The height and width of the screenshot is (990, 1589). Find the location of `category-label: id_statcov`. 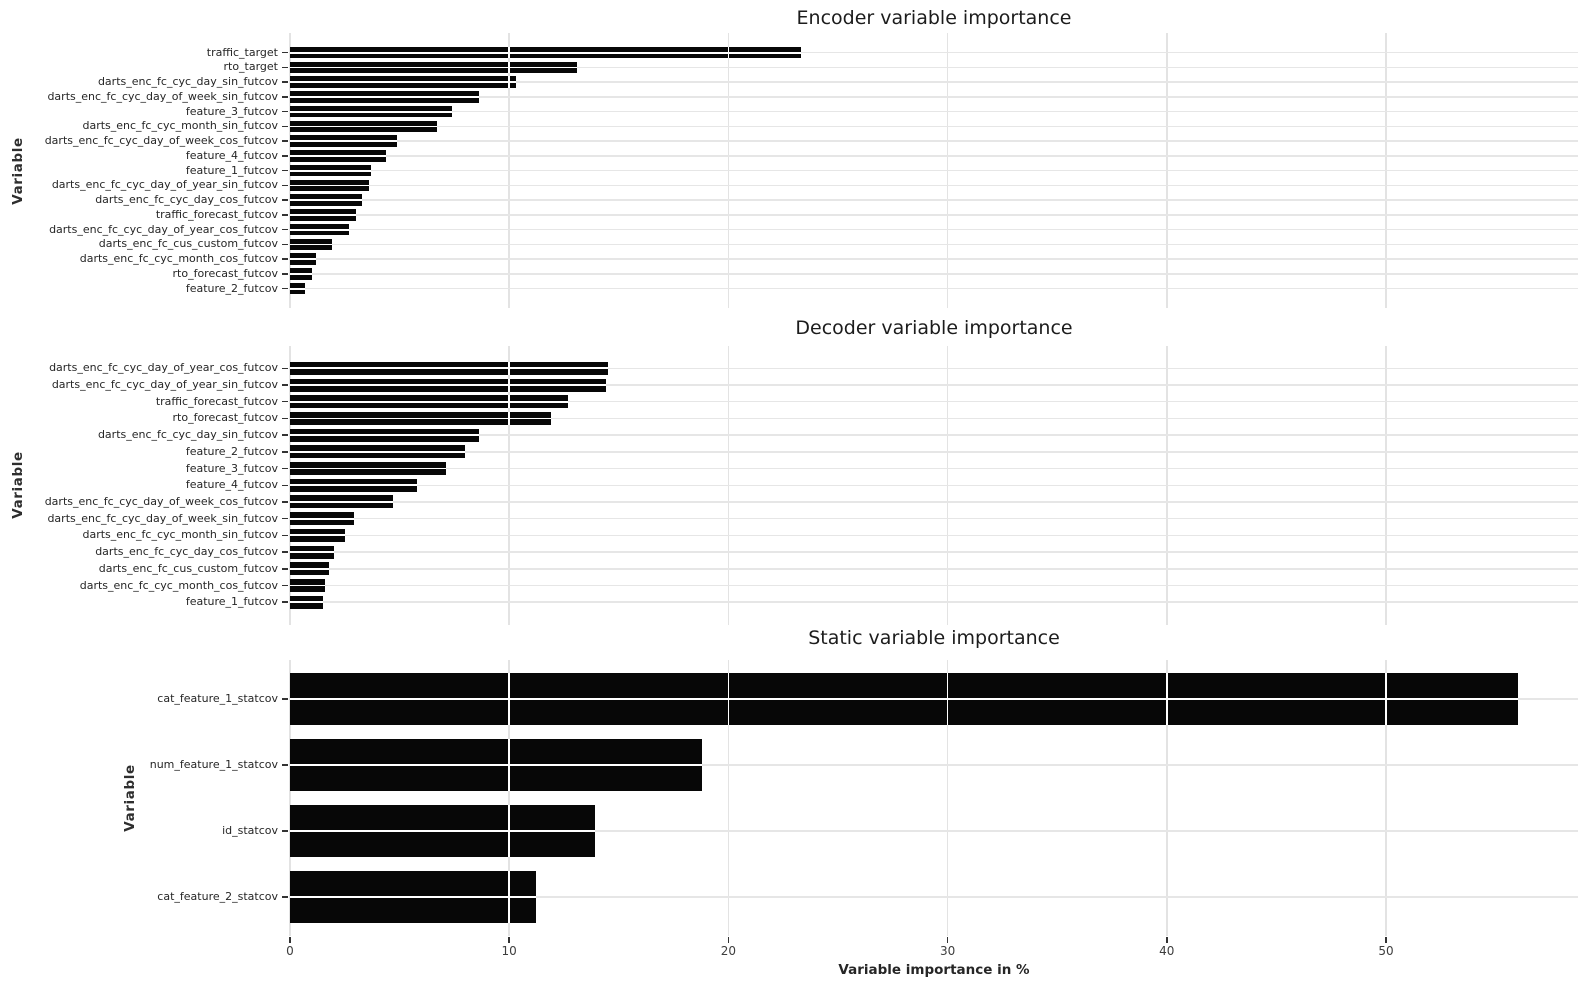

category-label: id_statcov is located at coordinates (250, 831).